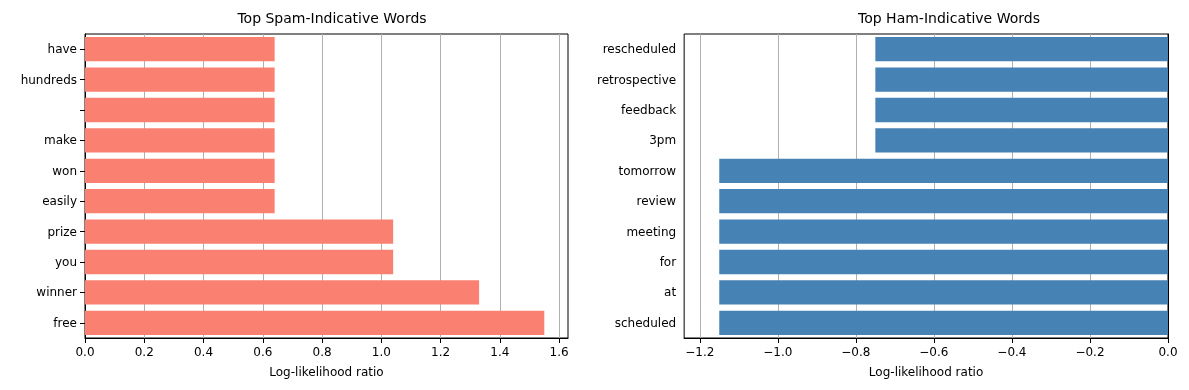 The width and height of the screenshot is (1189, 390). Describe the element at coordinates (668, 262) in the screenshot. I see `y-tick-label: for` at that location.